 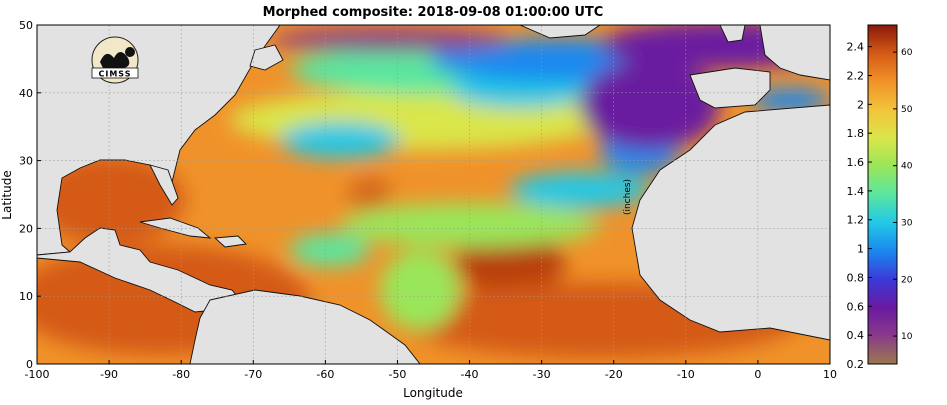 I want to click on land-britain, so click(x=732, y=34).